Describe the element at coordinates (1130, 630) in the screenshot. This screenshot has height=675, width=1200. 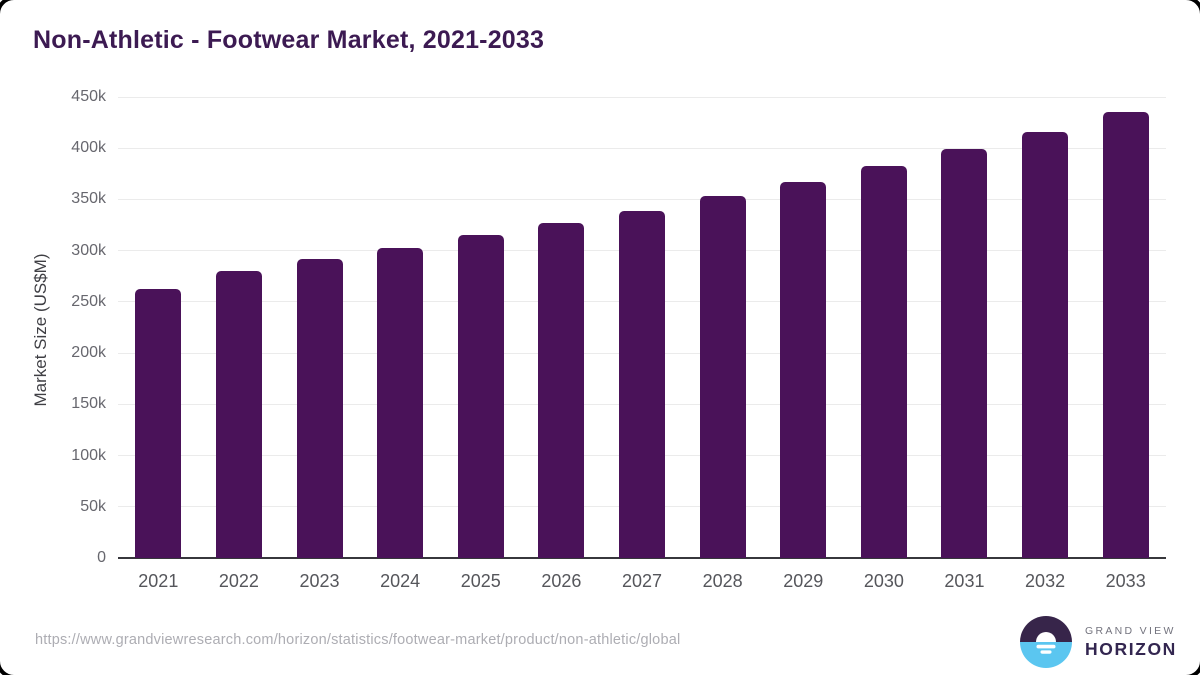
I see `logo-text-grand-view: GRAND VIEW` at that location.